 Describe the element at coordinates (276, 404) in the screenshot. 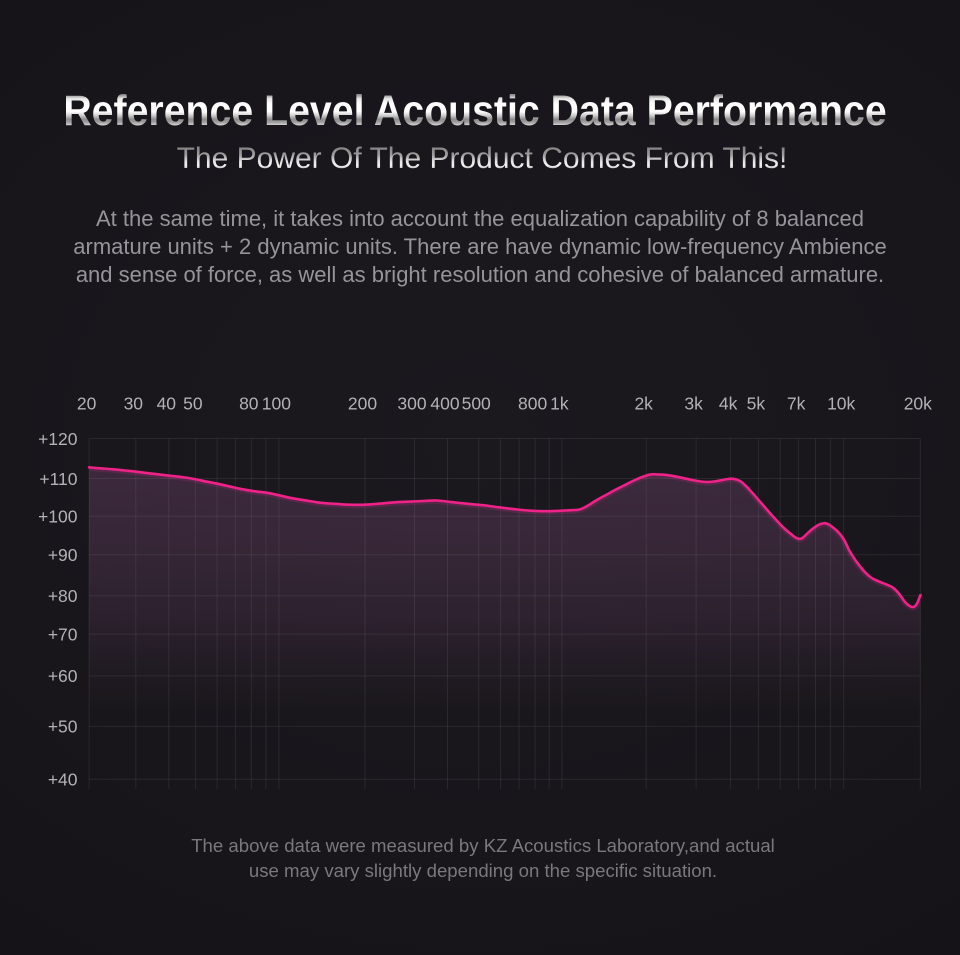

I see `svg-text: 100` at that location.